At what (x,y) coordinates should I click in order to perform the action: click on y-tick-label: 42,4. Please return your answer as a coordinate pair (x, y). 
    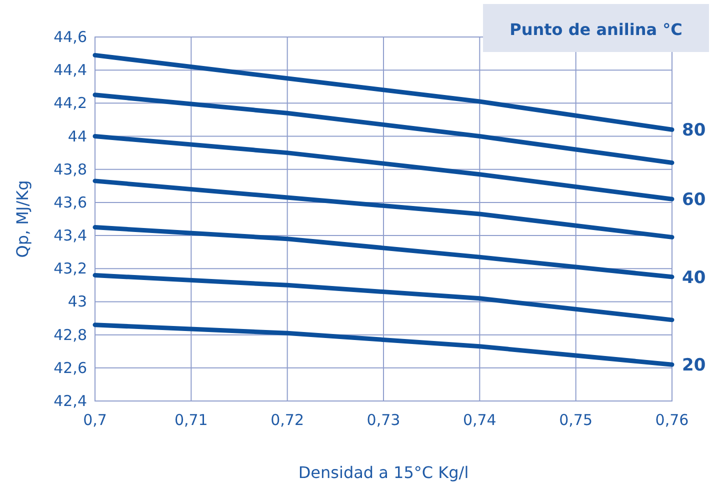
    Looking at the image, I should click on (70, 401).